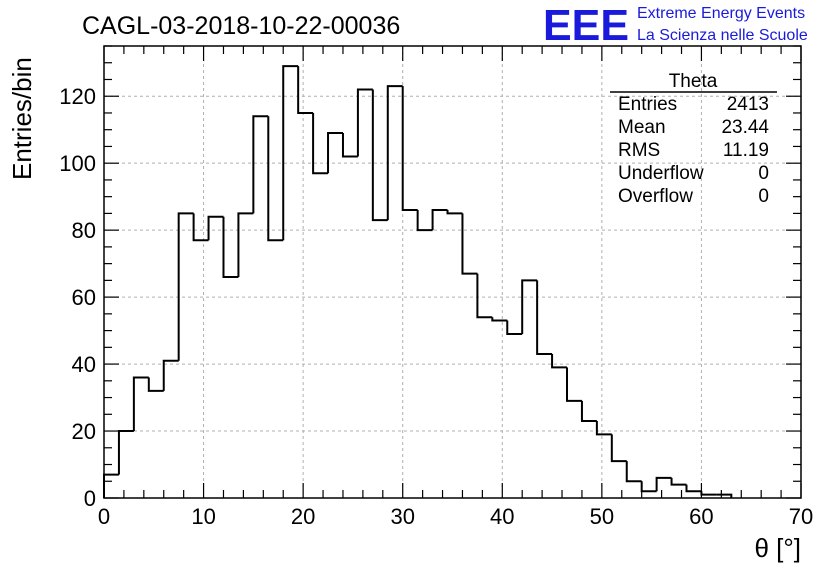 The width and height of the screenshot is (836, 577). Describe the element at coordinates (502, 516) in the screenshot. I see `x-tick-label: 40` at that location.